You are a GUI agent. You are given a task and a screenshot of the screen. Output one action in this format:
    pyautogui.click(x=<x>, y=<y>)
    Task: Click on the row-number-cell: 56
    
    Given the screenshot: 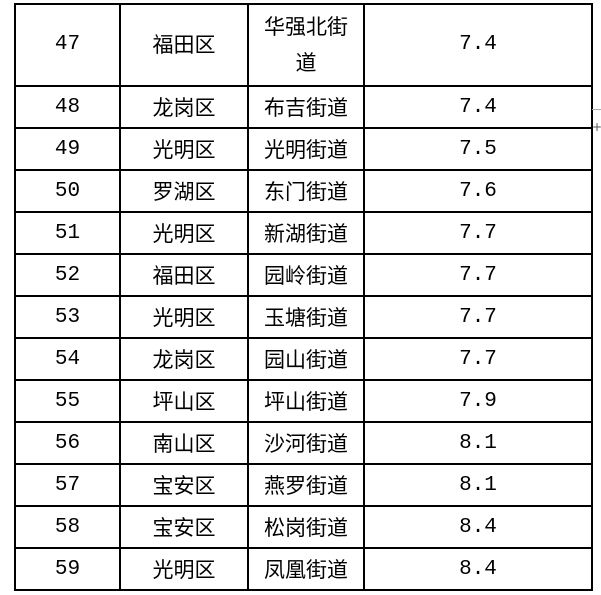 What is the action you would take?
    pyautogui.click(x=67, y=443)
    